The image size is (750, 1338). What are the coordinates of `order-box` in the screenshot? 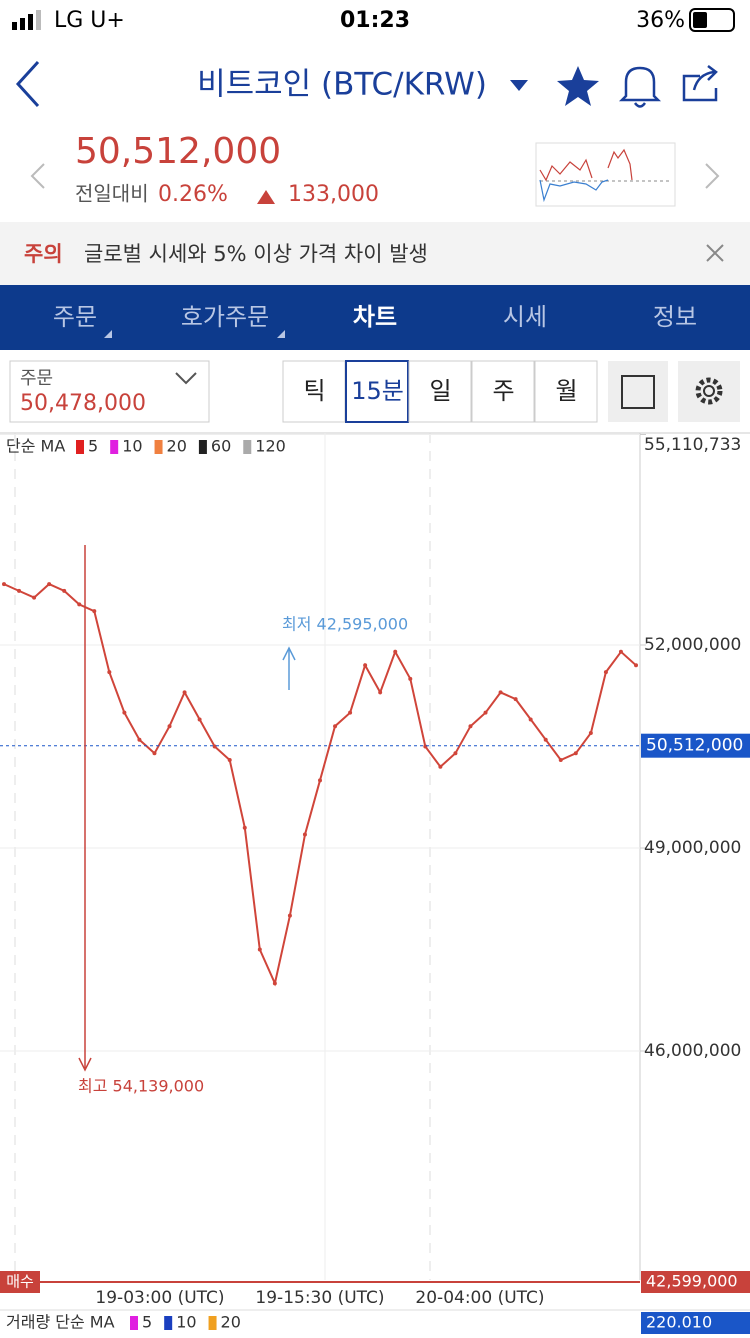 It's located at (109, 391).